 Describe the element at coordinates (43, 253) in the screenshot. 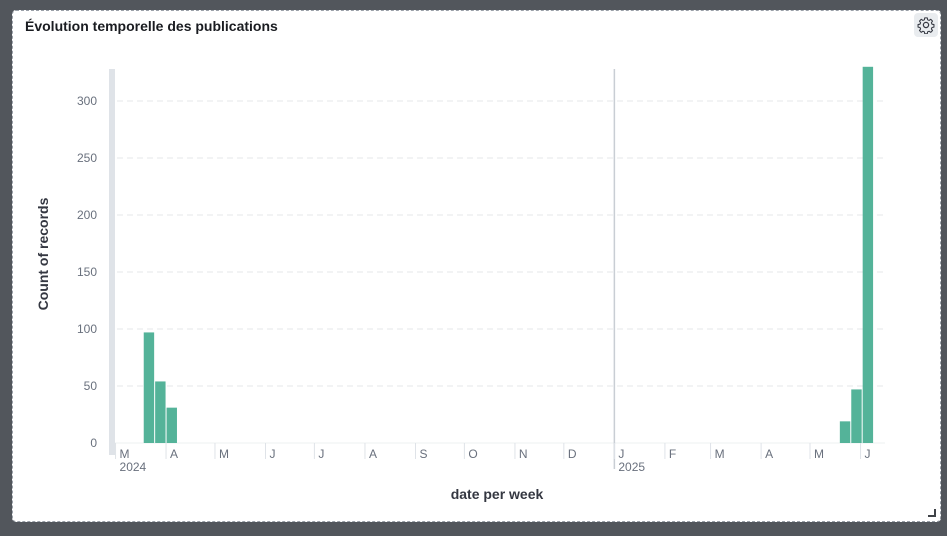

I see `y-axis-title: Count of records` at that location.